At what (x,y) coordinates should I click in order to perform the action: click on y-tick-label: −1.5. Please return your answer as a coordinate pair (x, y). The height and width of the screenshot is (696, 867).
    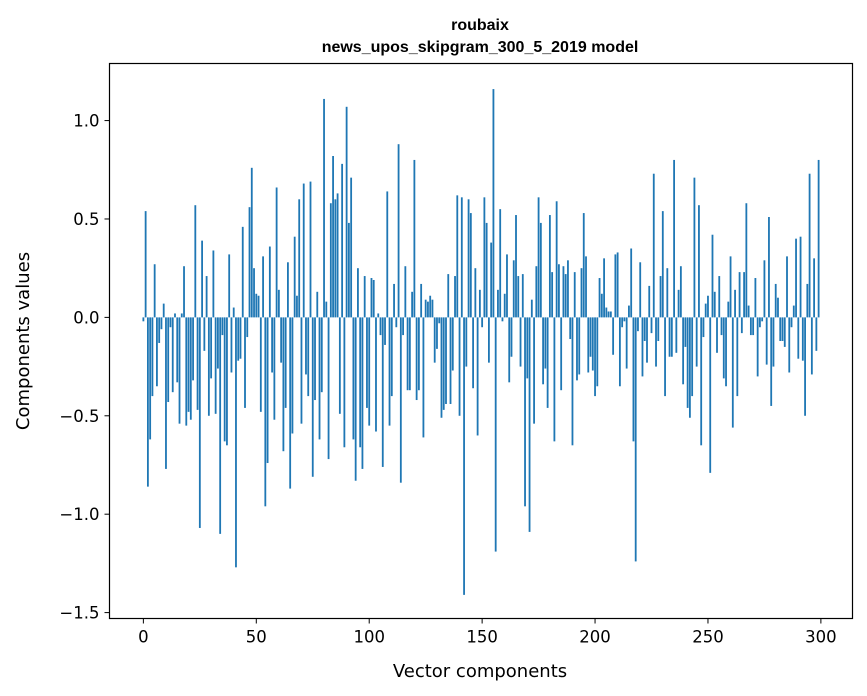
    Looking at the image, I should click on (79, 613).